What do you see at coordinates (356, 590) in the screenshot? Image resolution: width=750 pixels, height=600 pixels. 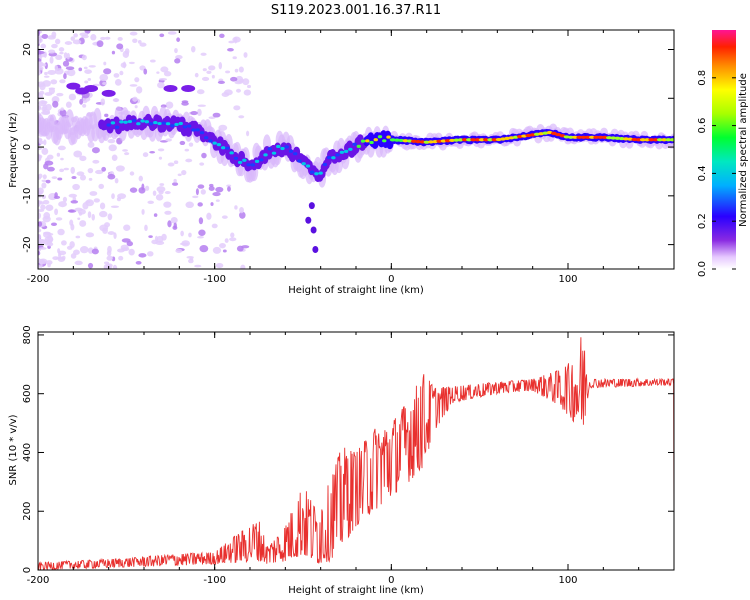 I see `snr-x-label: Height of straight line (km)` at bounding box center [356, 590].